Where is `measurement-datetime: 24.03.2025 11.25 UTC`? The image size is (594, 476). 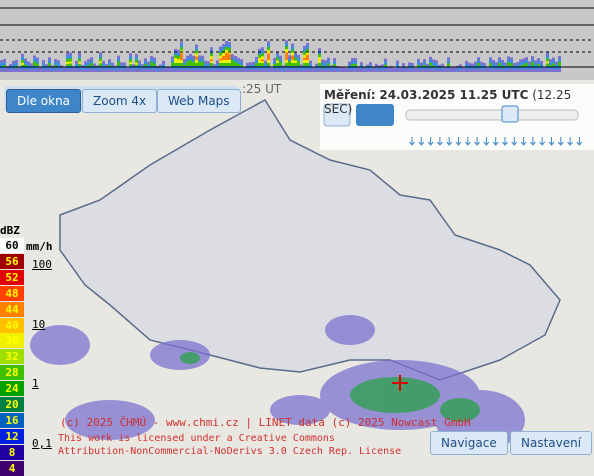 measurement-datetime: 24.03.2025 11.25 UTC is located at coordinates (454, 95).